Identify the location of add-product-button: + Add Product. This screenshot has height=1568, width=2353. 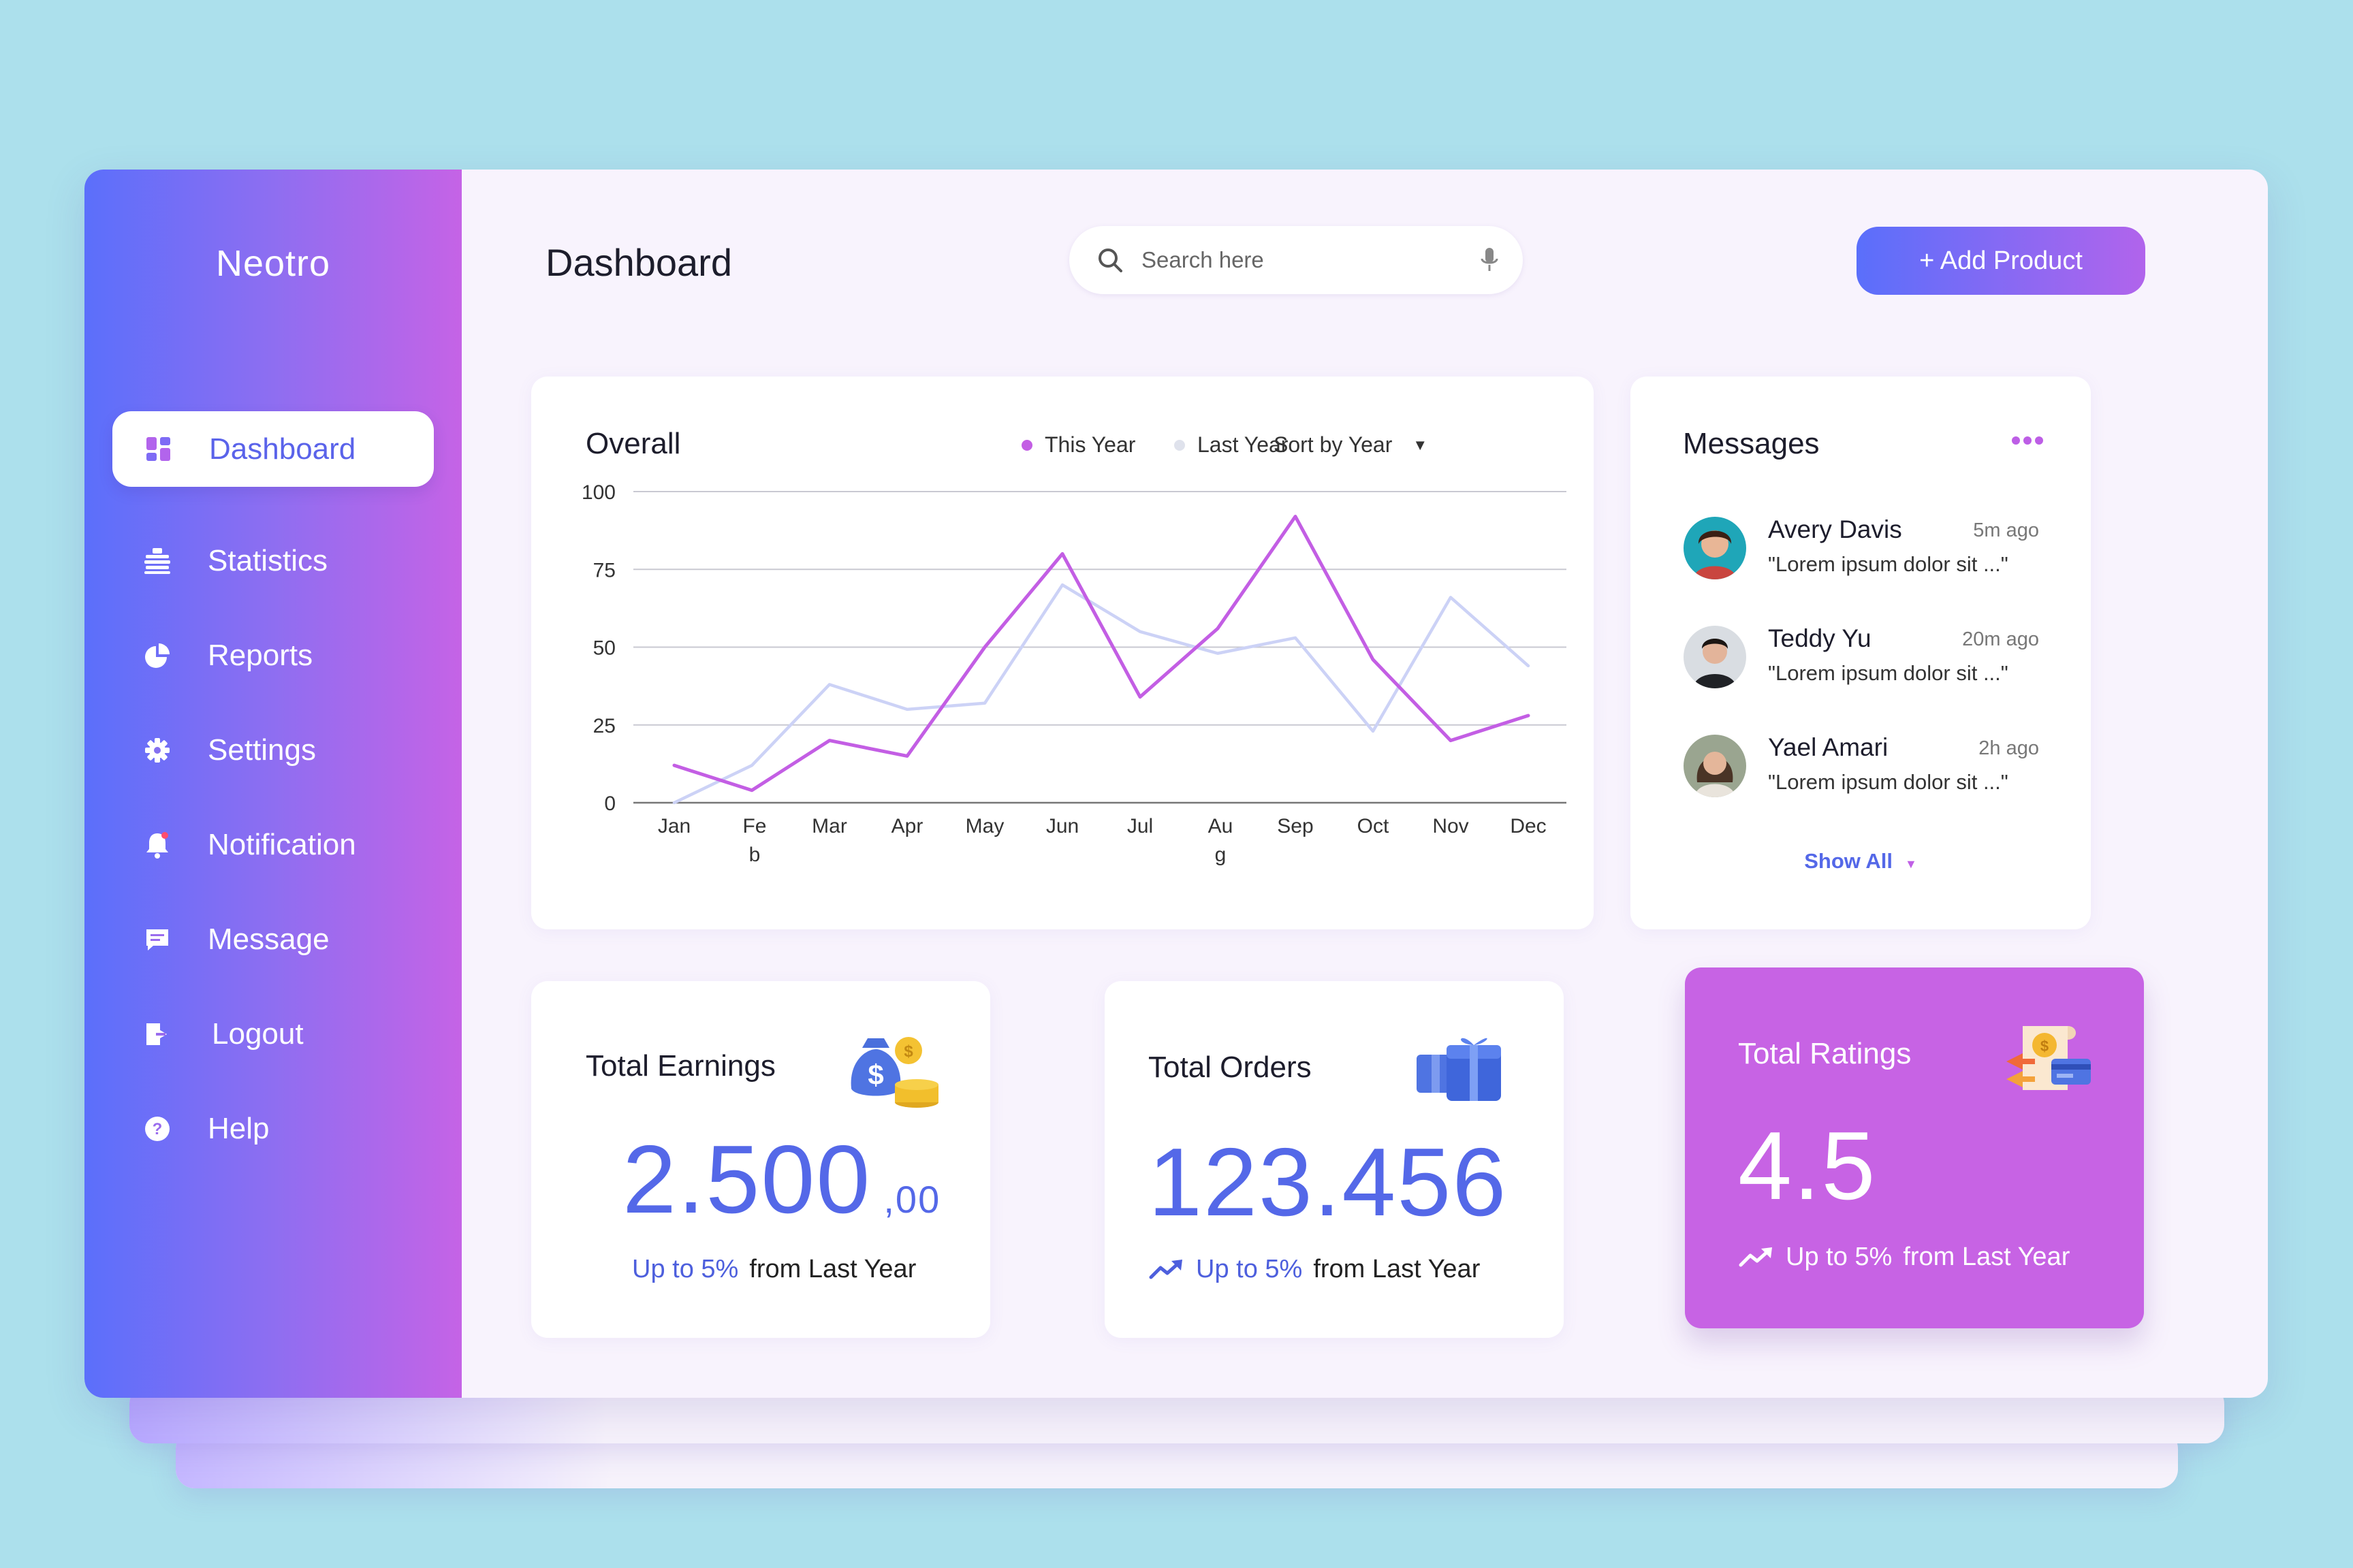
(2001, 261).